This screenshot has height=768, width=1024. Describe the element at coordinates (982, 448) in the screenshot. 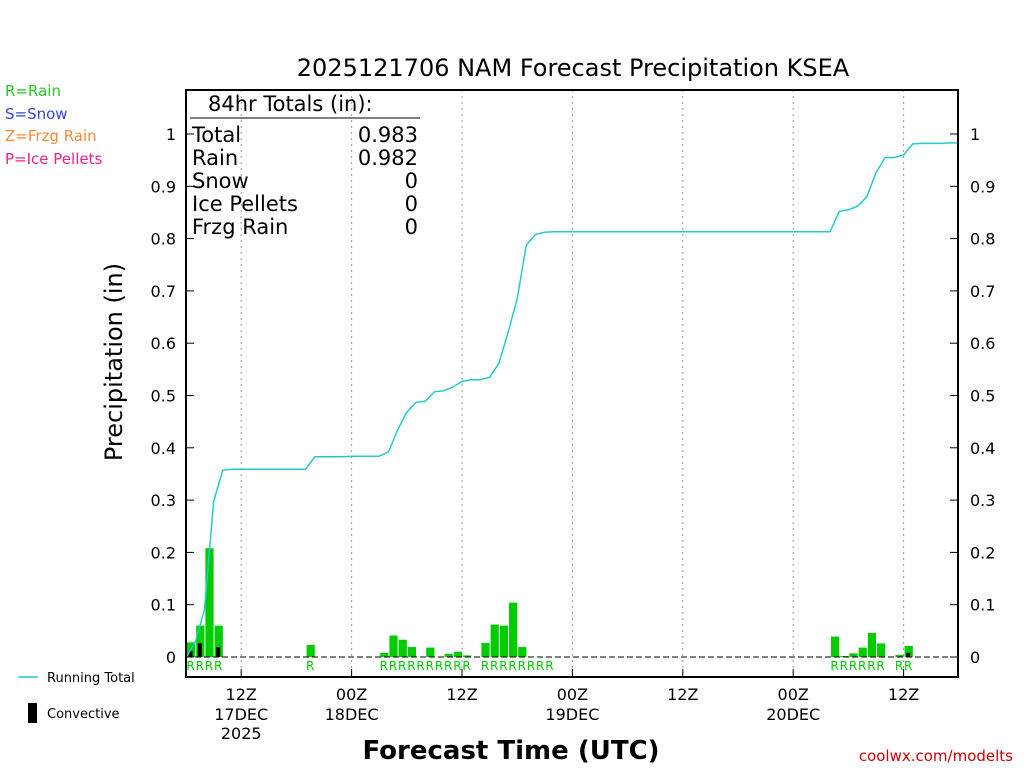

I see `y-tick-label-right-4: 0.4` at that location.